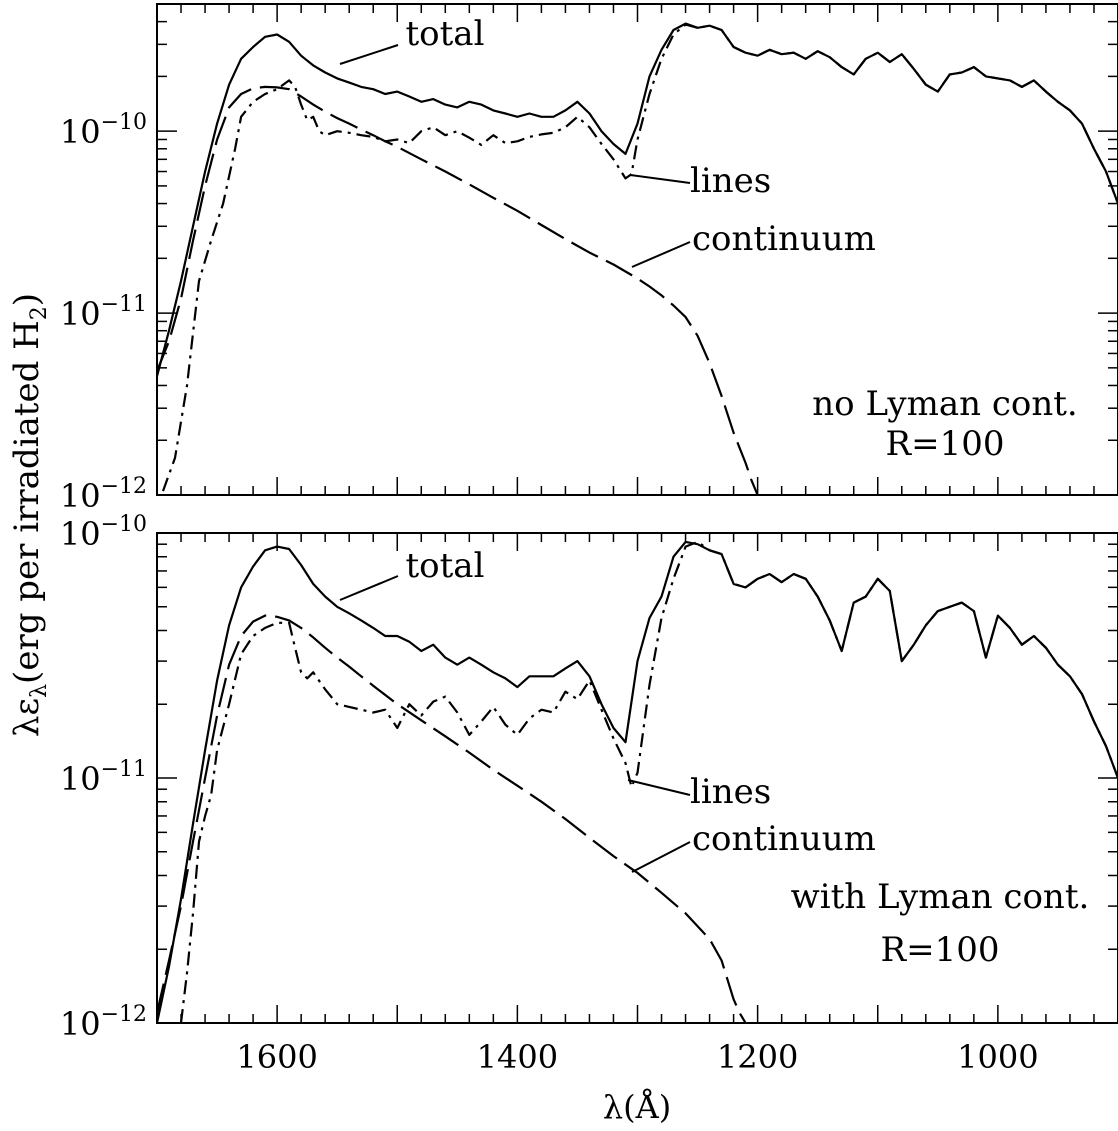 This screenshot has height=1131, width=1118. I want to click on x-tick-label: 1200, so click(757, 1057).